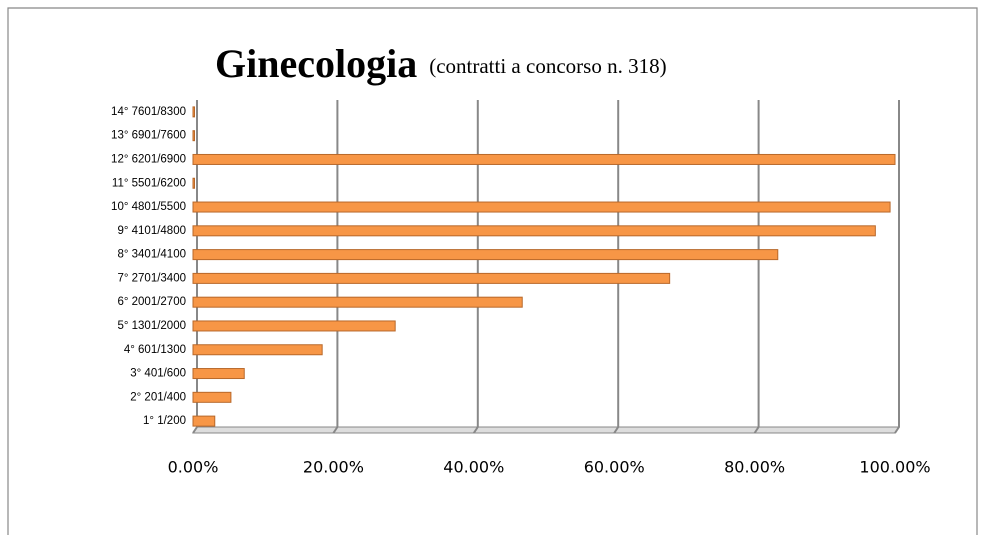  I want to click on y-tick-label: 4° 601/1300, so click(155, 350).